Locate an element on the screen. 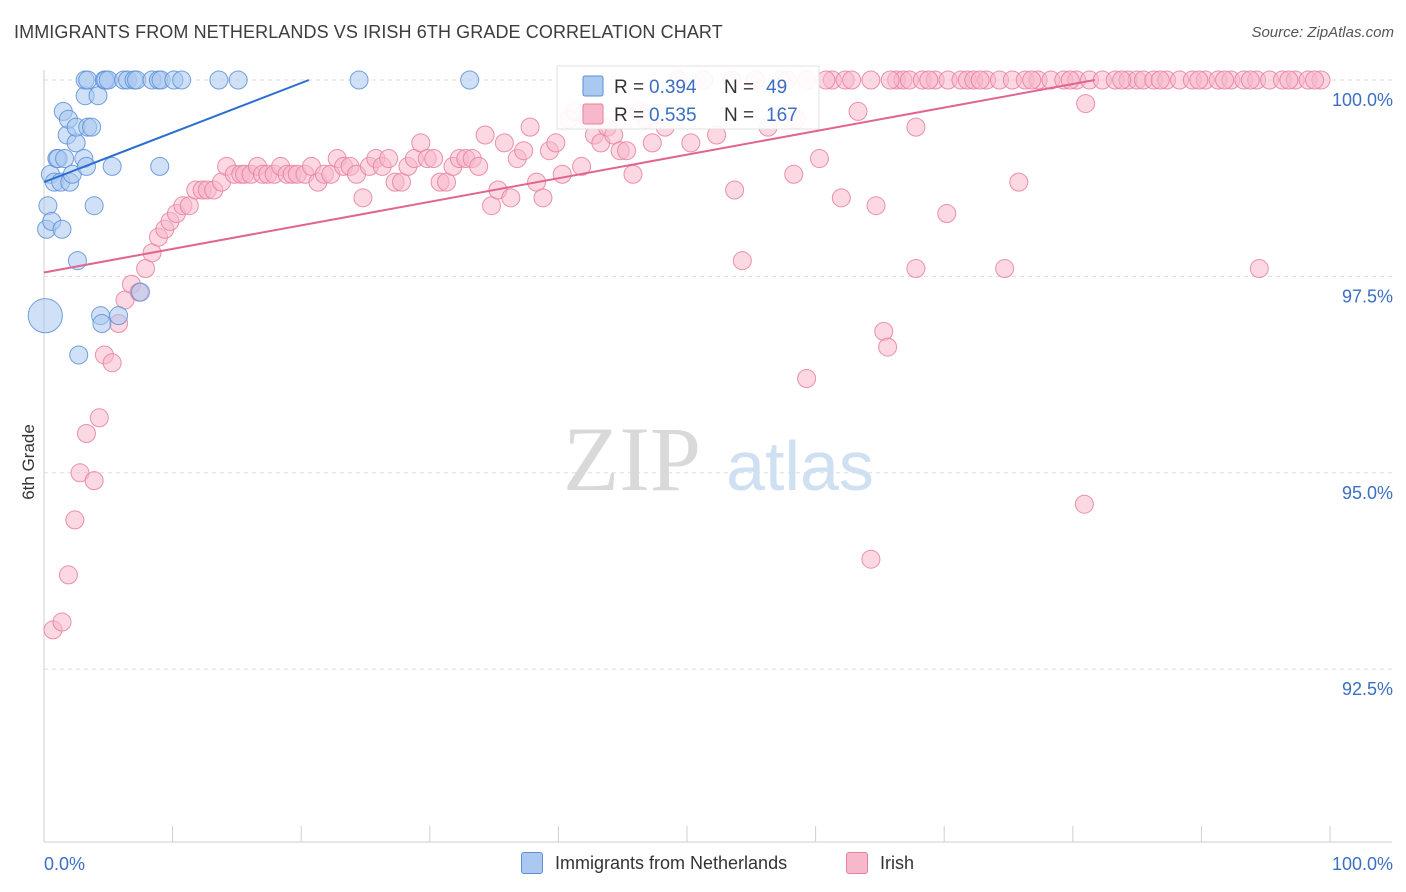  trendline-netherlands is located at coordinates (176, 131).